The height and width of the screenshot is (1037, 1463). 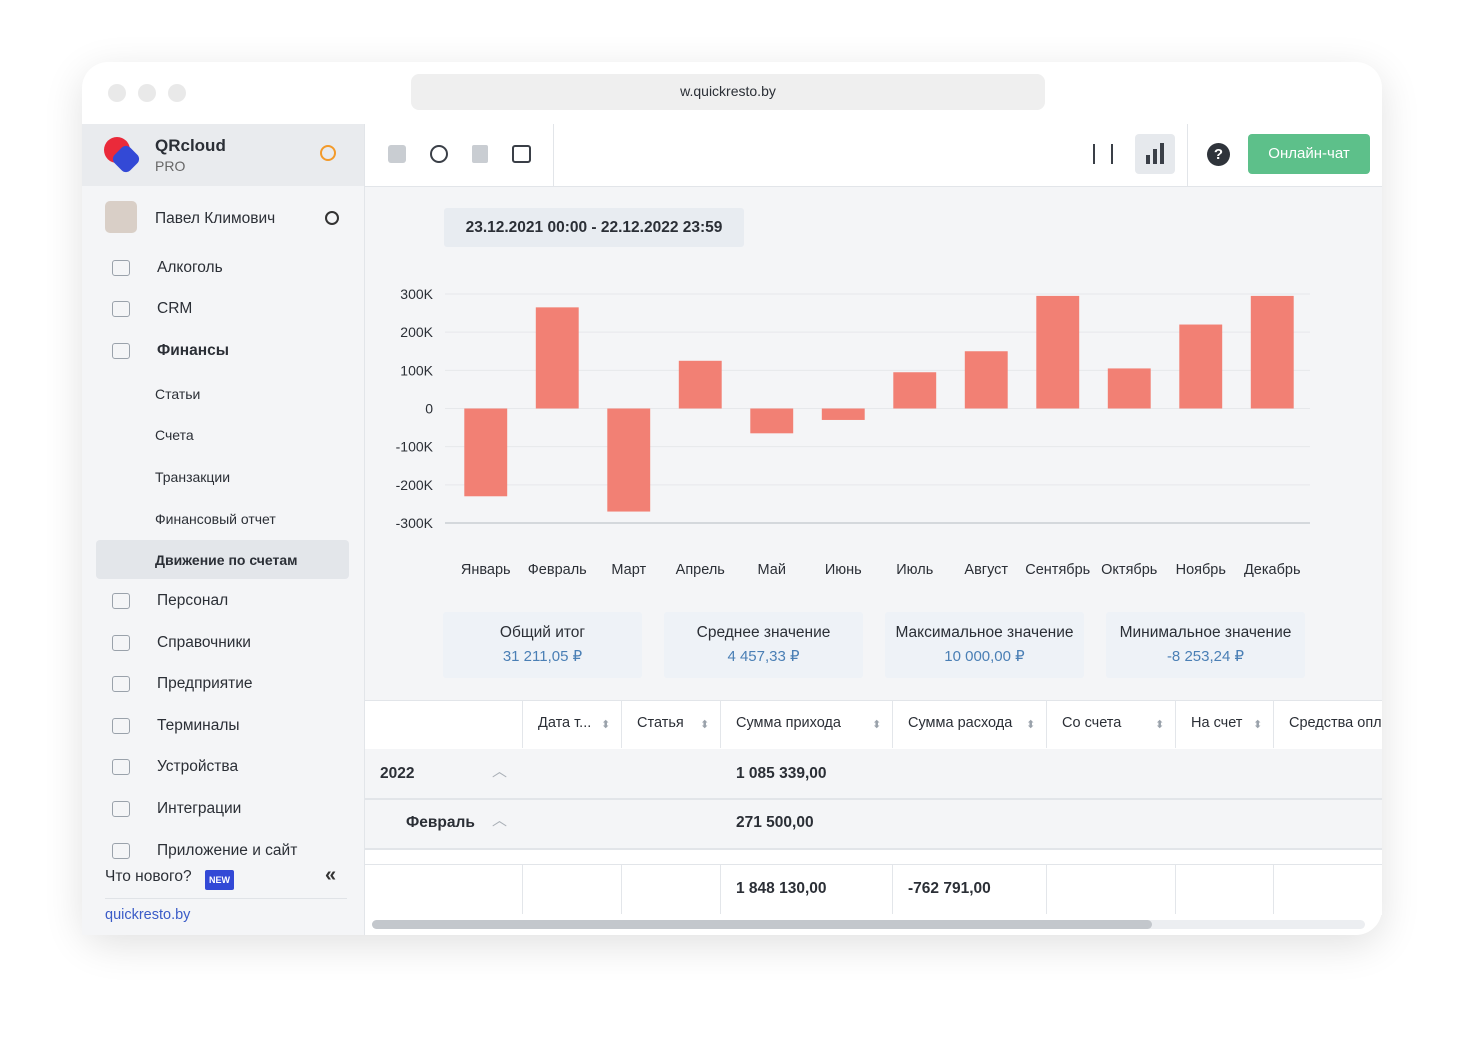 I want to click on submenu-item-active: Движение по счетам, so click(x=226, y=560).